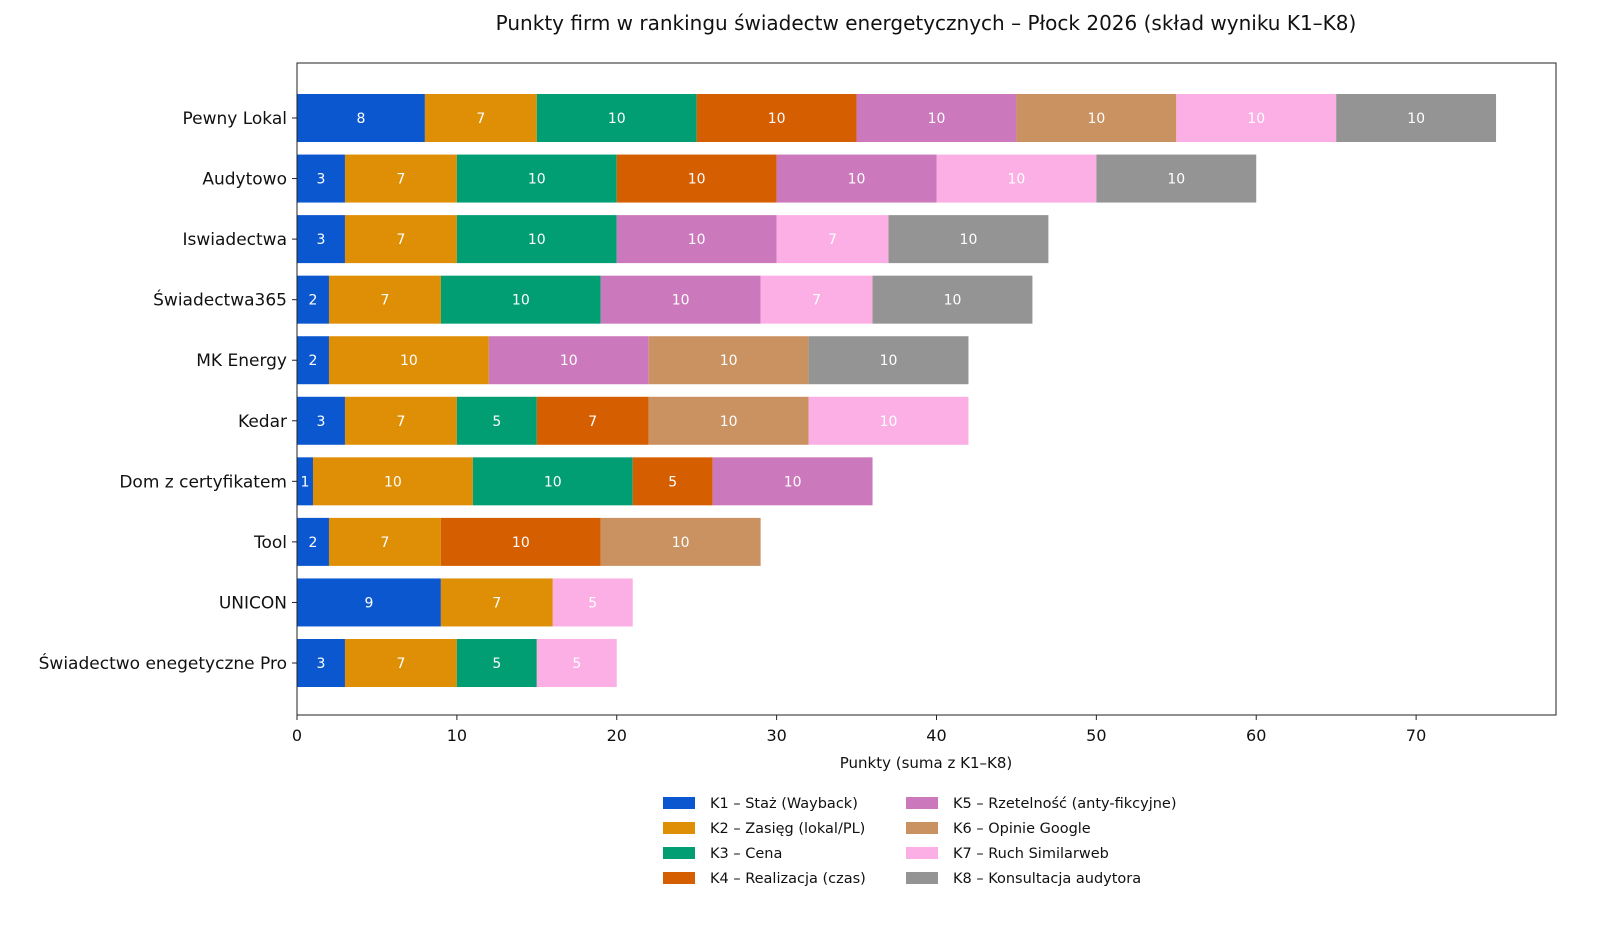 This screenshot has height=931, width=1600. What do you see at coordinates (926, 763) in the screenshot?
I see `x-axis-label: Punkty (suma z K1–K8)` at bounding box center [926, 763].